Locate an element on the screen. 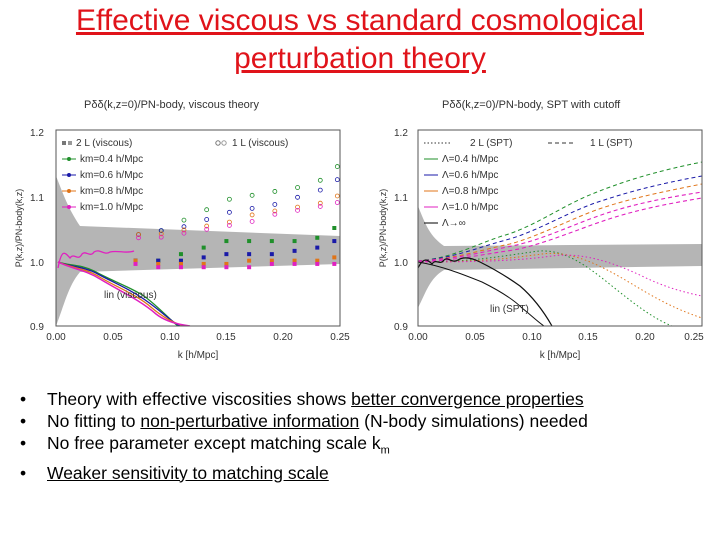  lambda-infinity-curve is located at coordinates (485, 291).